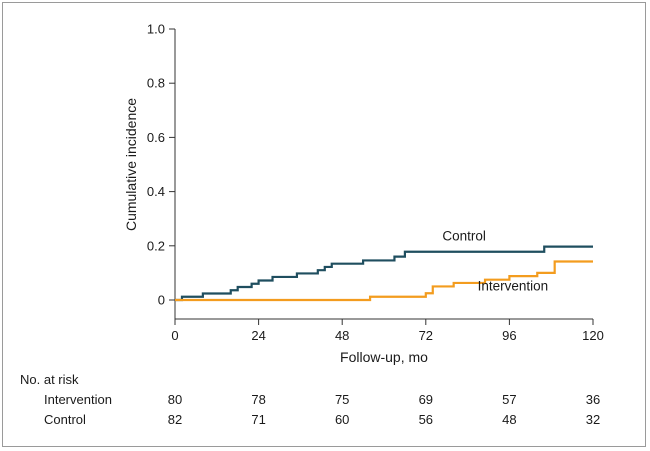  I want to click on x-tick-label: 48, so click(342, 335).